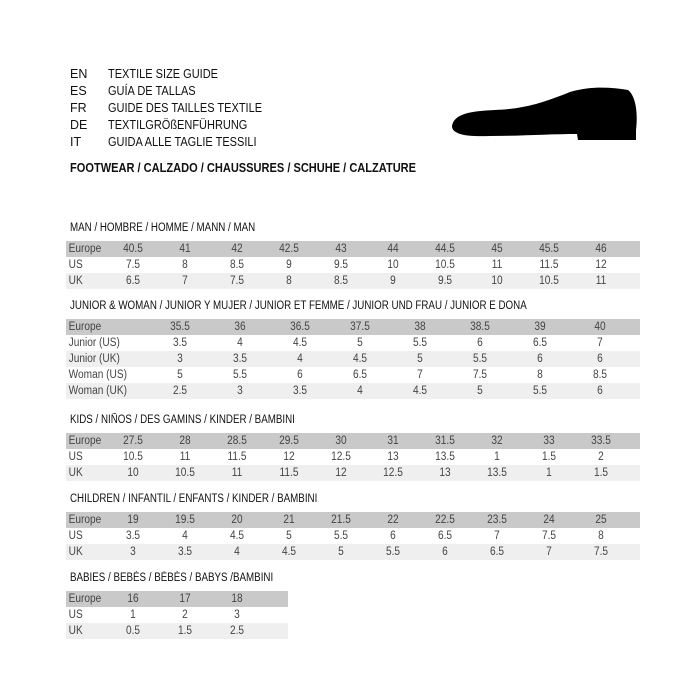 The image size is (700, 700). What do you see at coordinates (185, 108) in the screenshot?
I see `language-title: GUIDE DES TAILLES TEXTILE` at bounding box center [185, 108].